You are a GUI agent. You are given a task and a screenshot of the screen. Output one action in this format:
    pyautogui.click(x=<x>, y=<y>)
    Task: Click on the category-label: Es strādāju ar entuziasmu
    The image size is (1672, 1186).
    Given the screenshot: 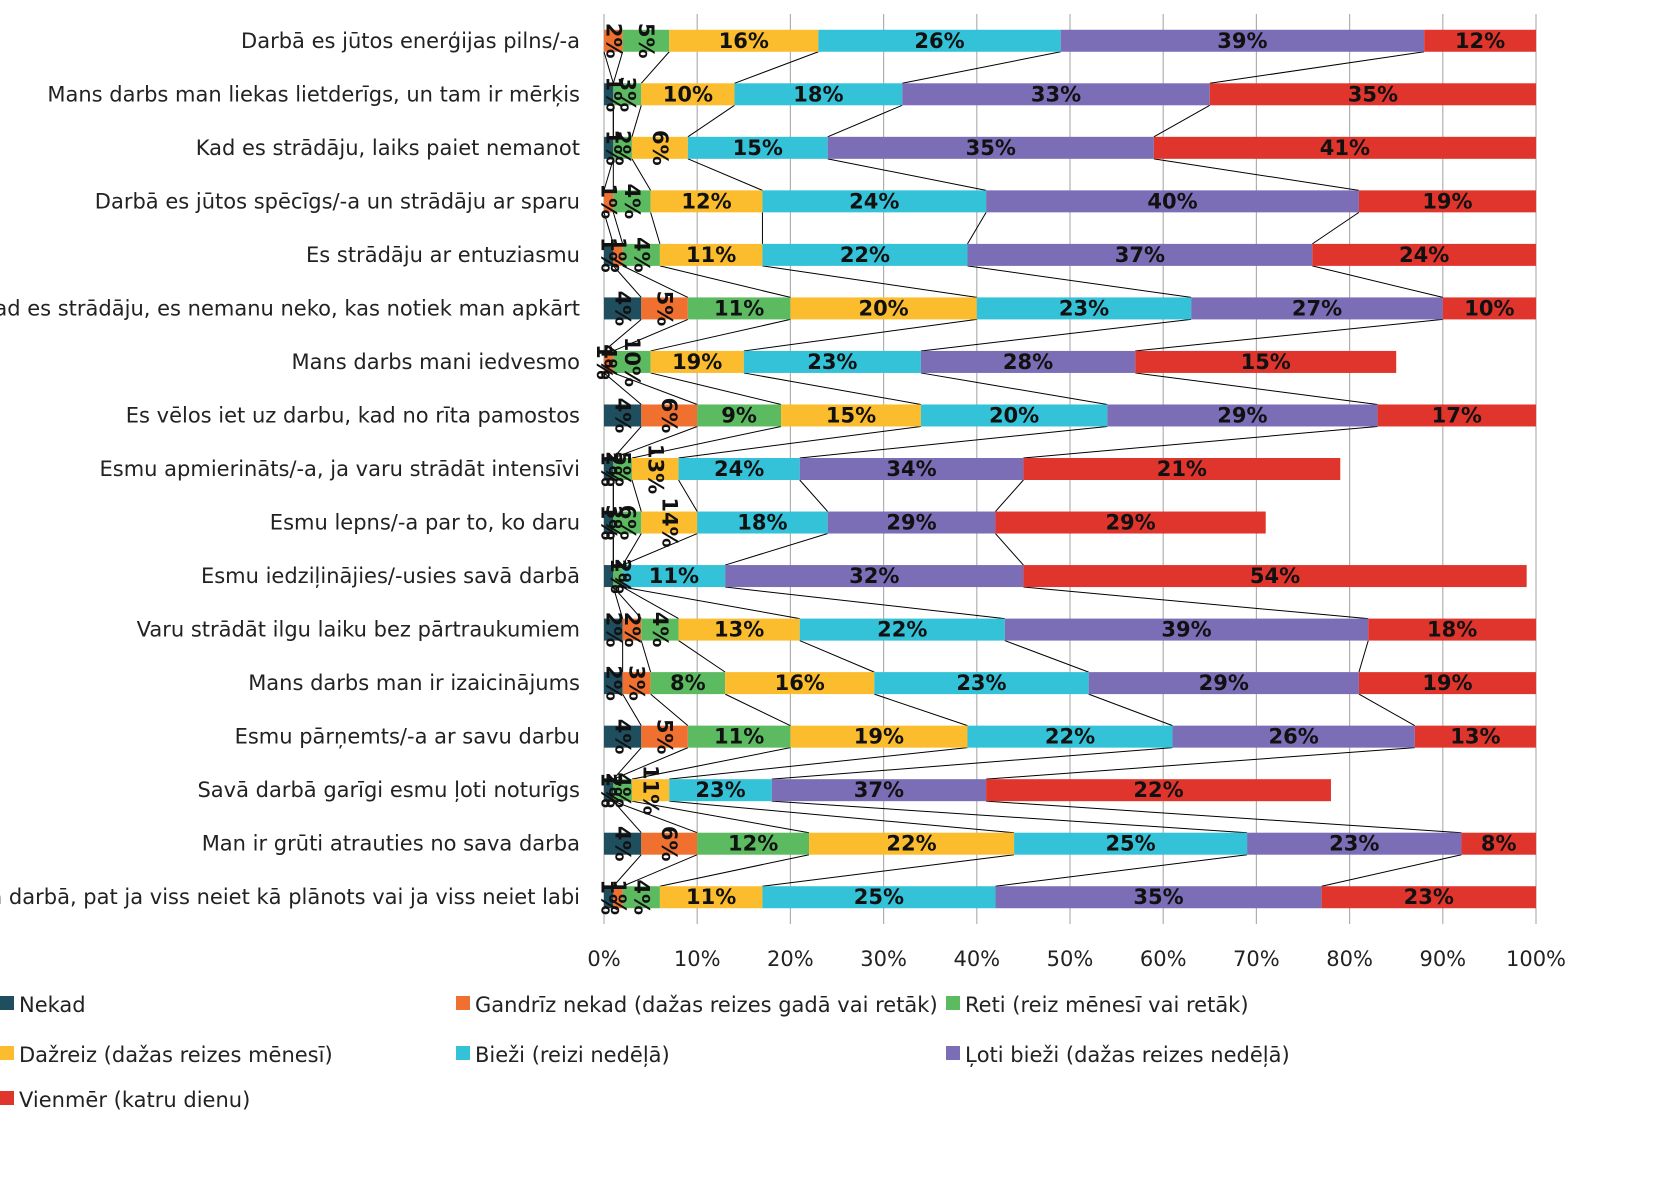 What is the action you would take?
    pyautogui.click(x=443, y=255)
    